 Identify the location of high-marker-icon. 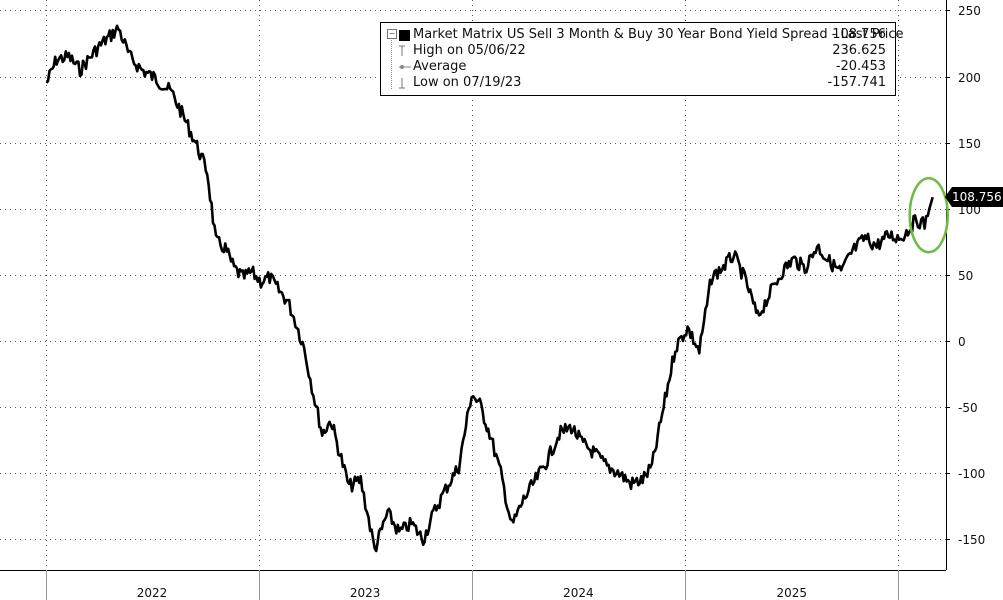
(402, 50).